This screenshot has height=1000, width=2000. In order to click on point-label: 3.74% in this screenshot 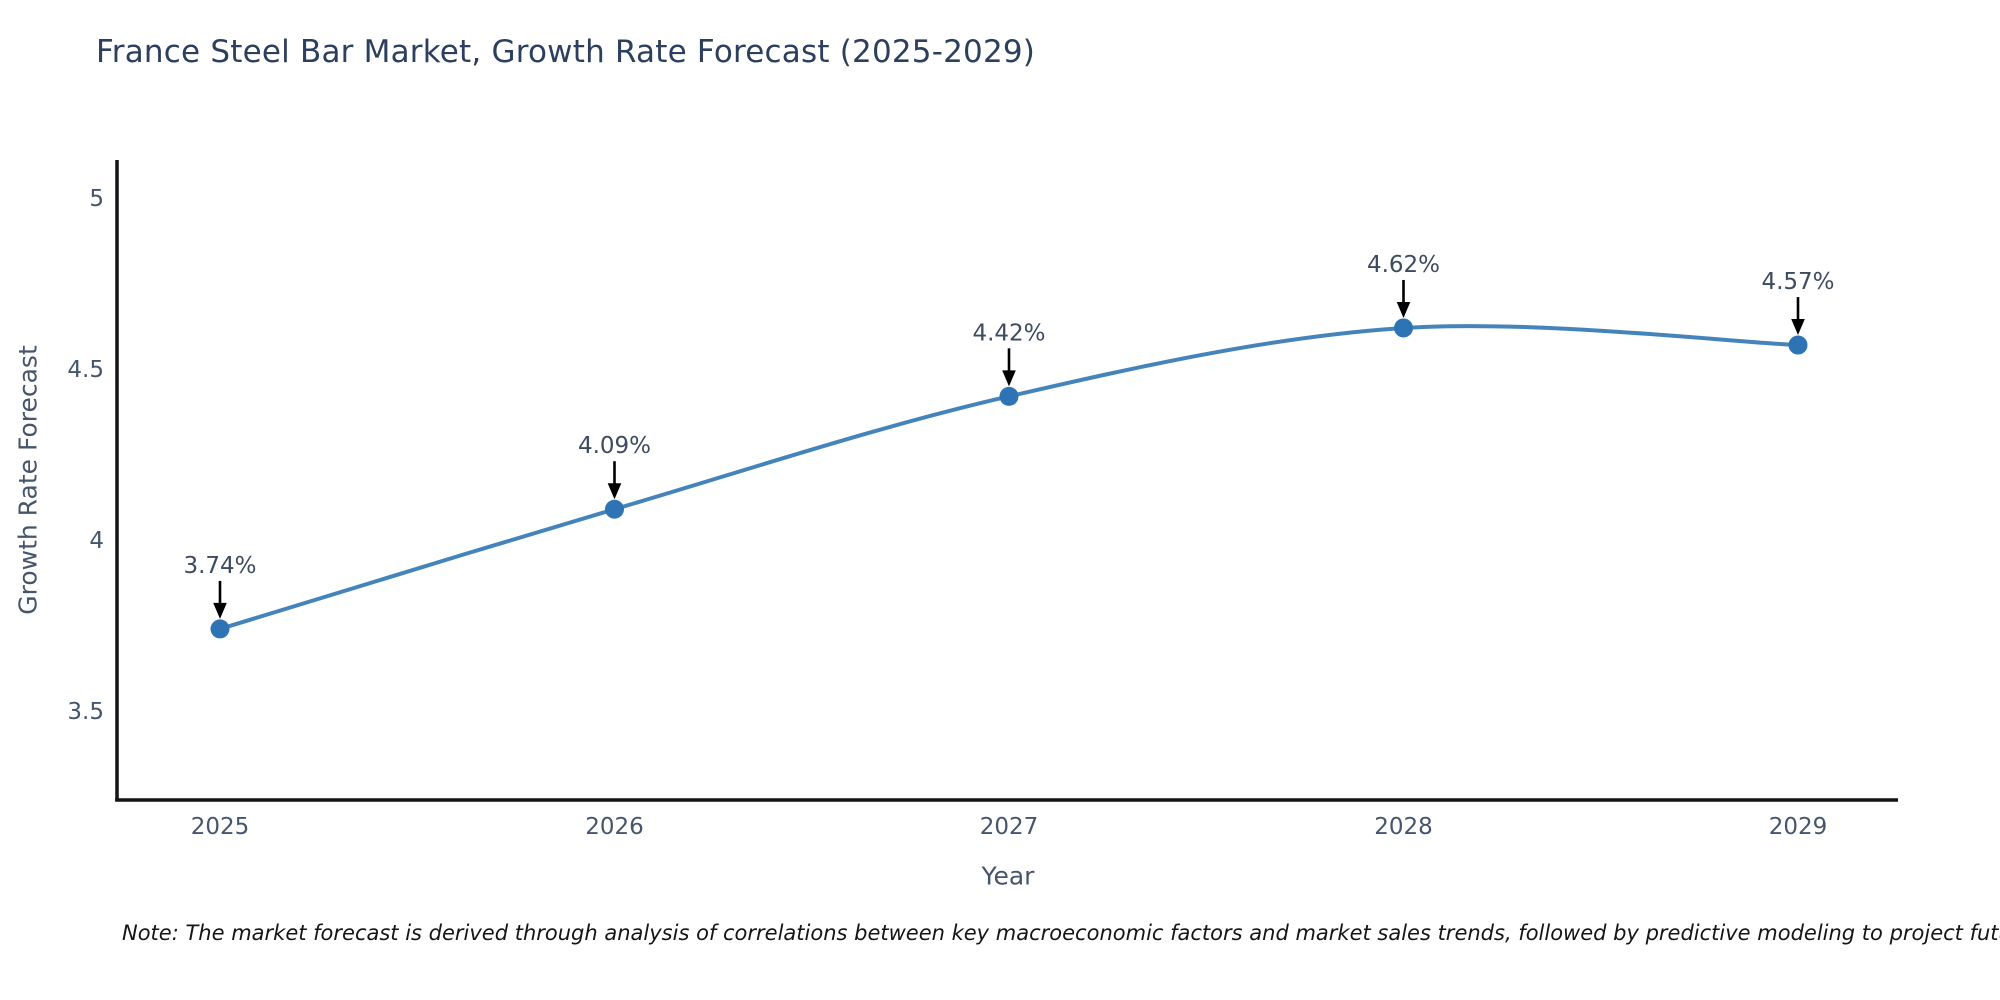, I will do `click(219, 566)`.